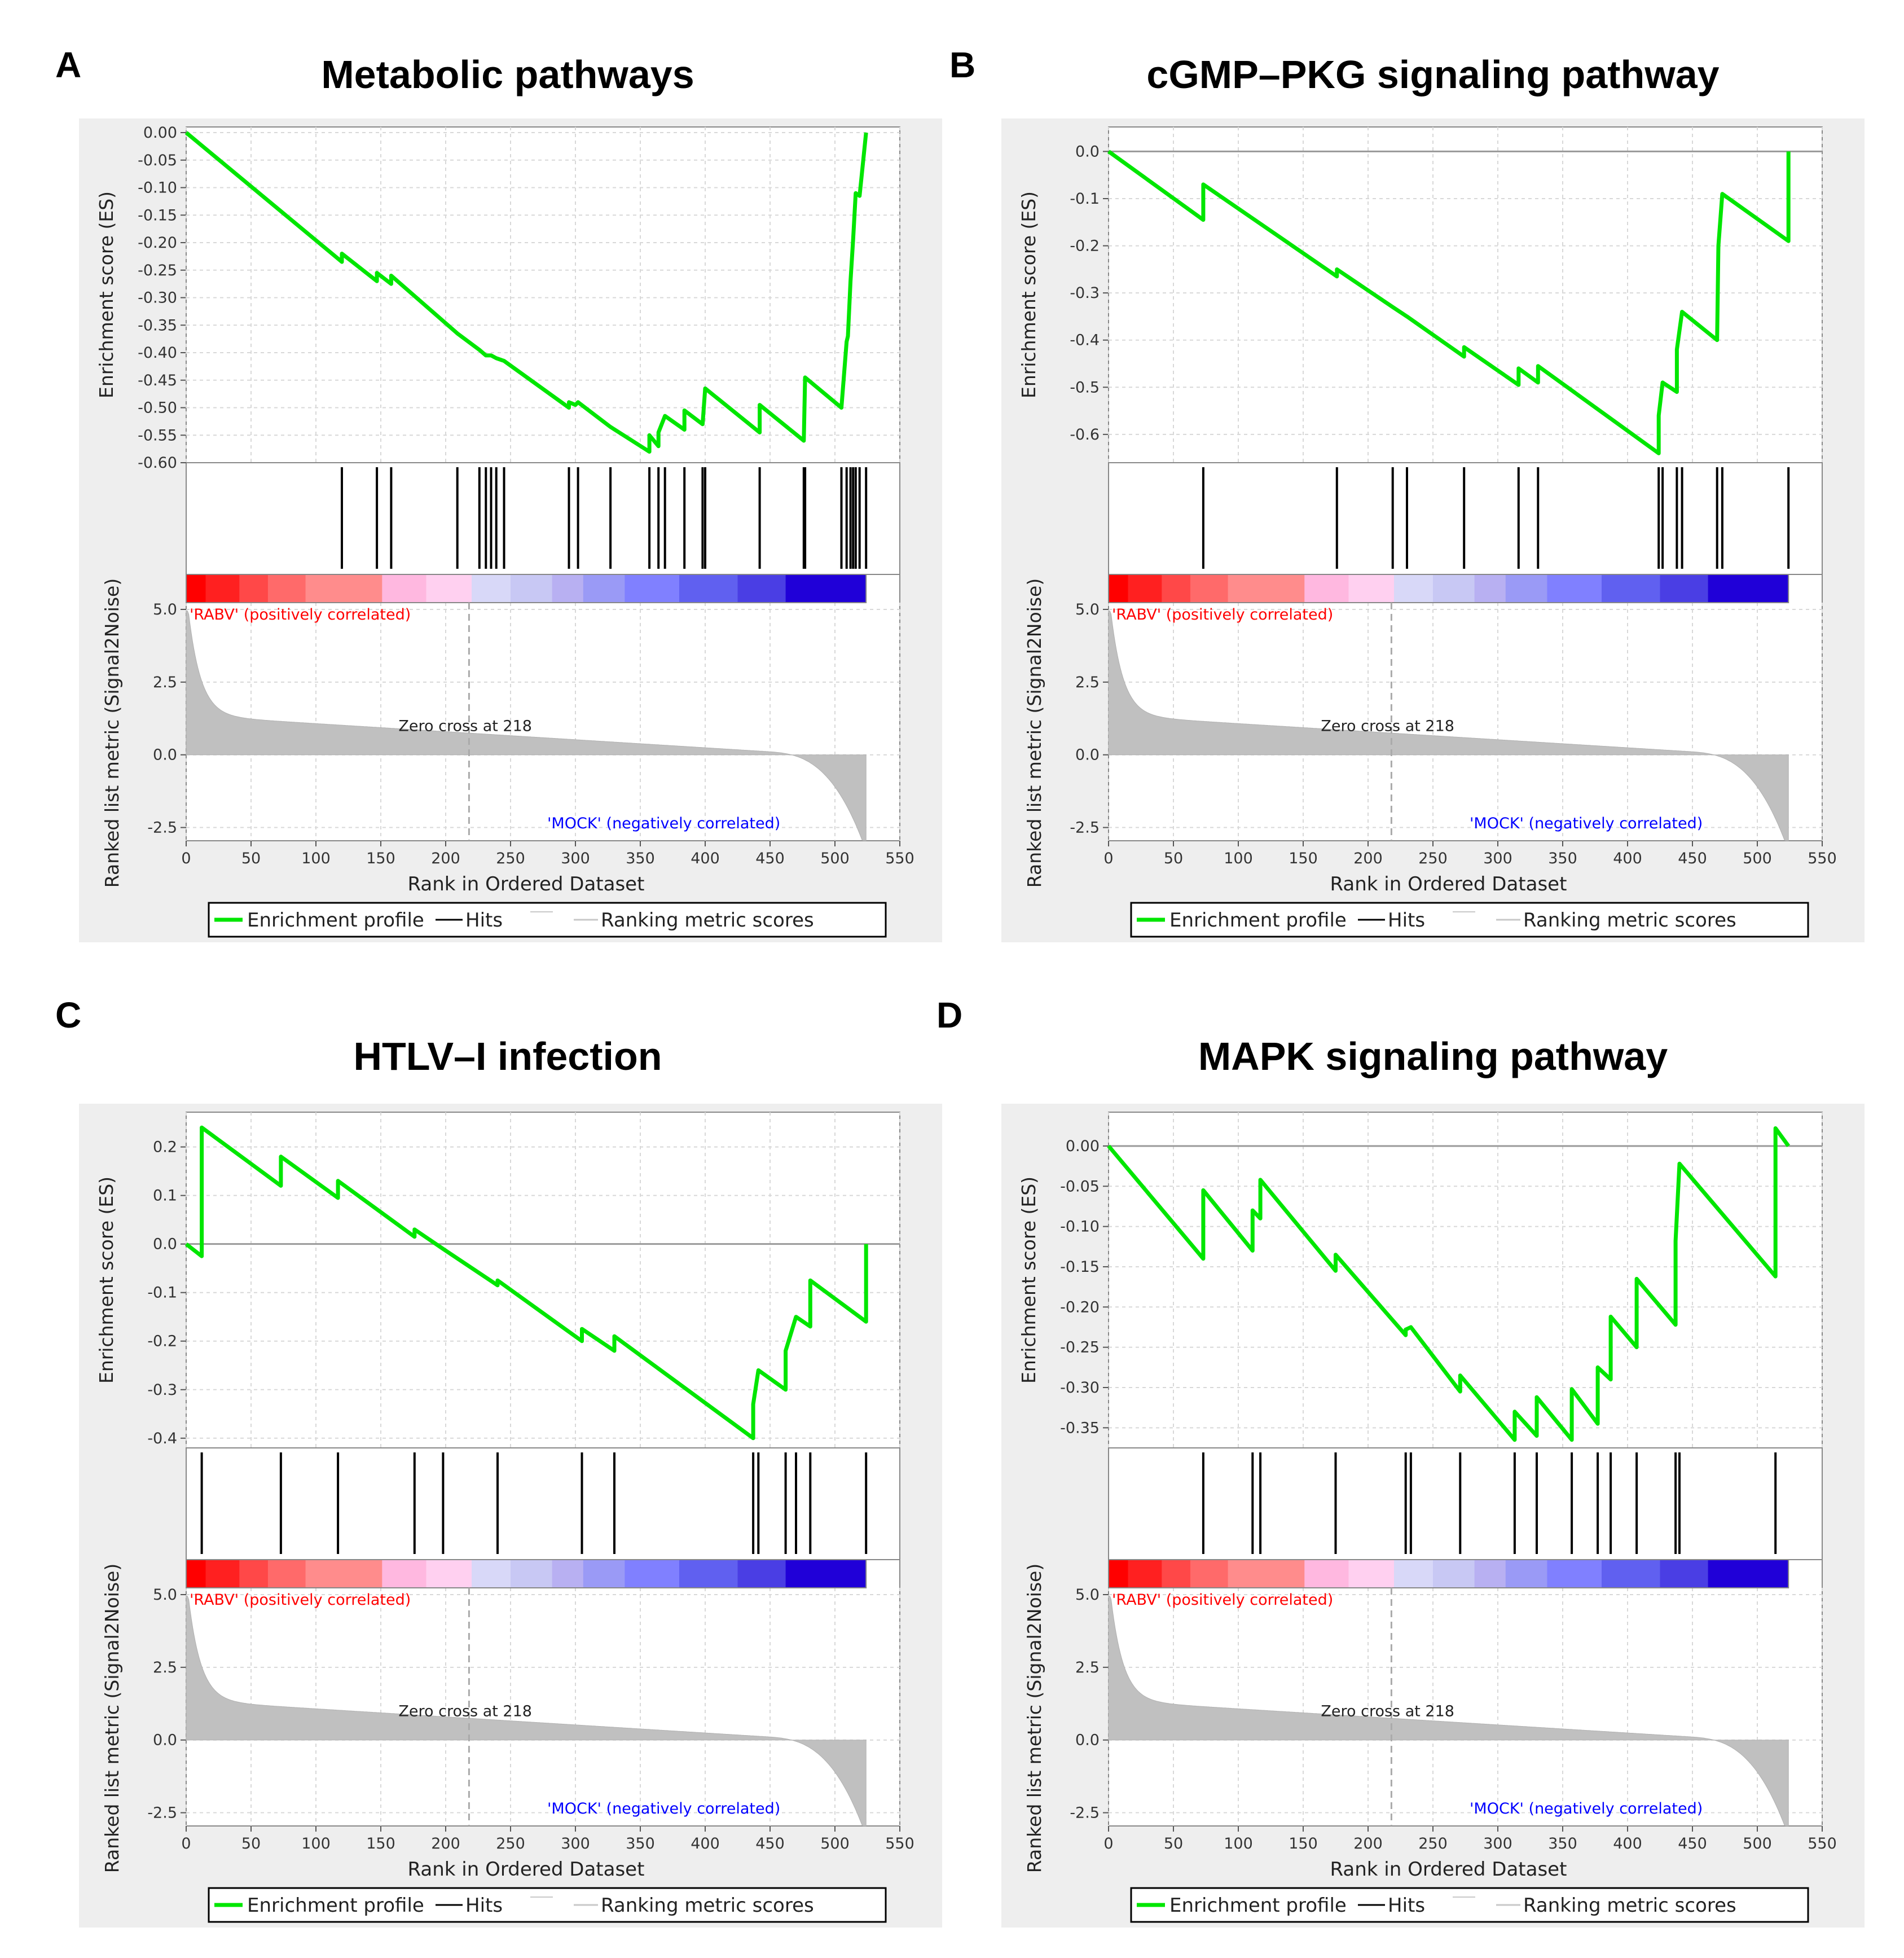 The width and height of the screenshot is (1904, 1958). I want to click on x-tick-label: 250, so click(510, 1843).